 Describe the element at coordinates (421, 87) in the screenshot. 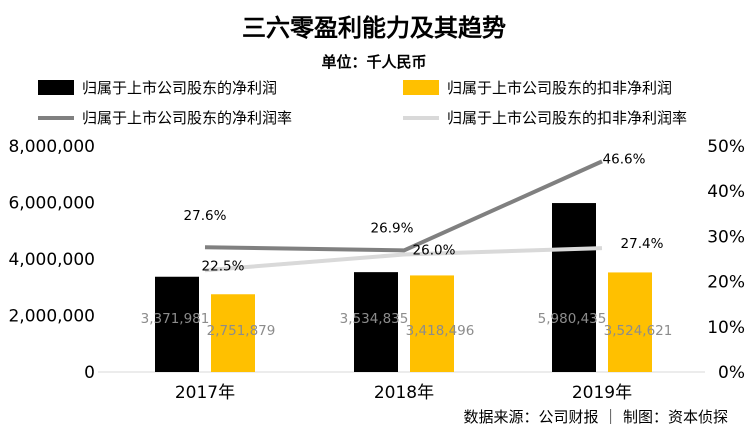

I see `legend-swatch-deducted-net-profit` at that location.